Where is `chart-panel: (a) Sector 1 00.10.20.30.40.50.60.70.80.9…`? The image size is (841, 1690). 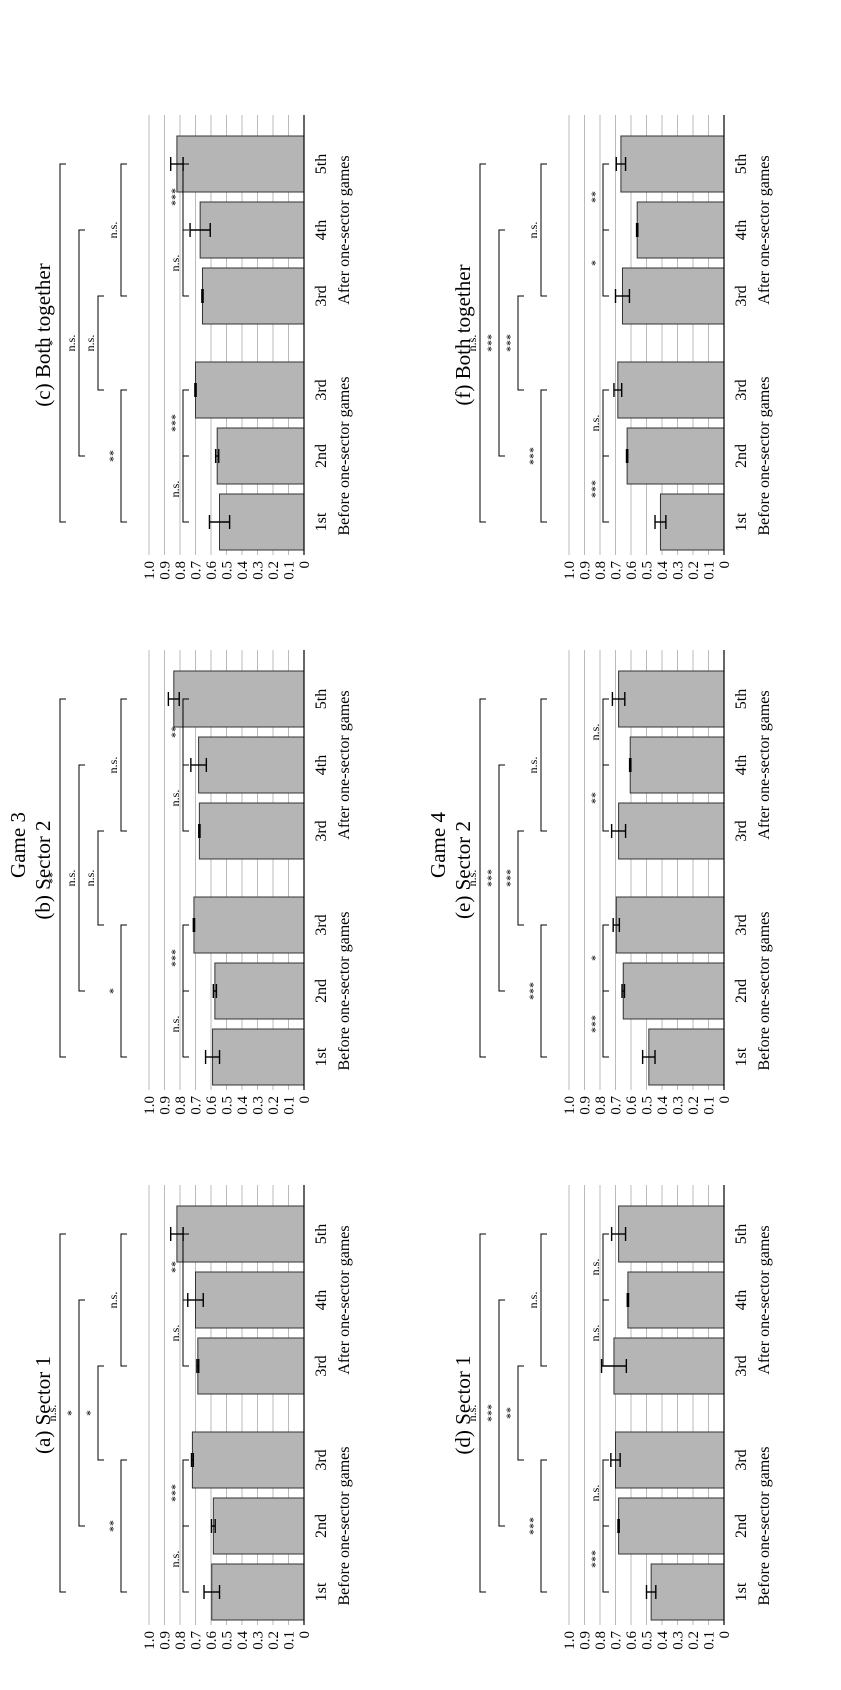 chart-panel: (a) Sector 1 00.10.20.30.40.50.60.70.80.9… is located at coordinates (192, 1417).